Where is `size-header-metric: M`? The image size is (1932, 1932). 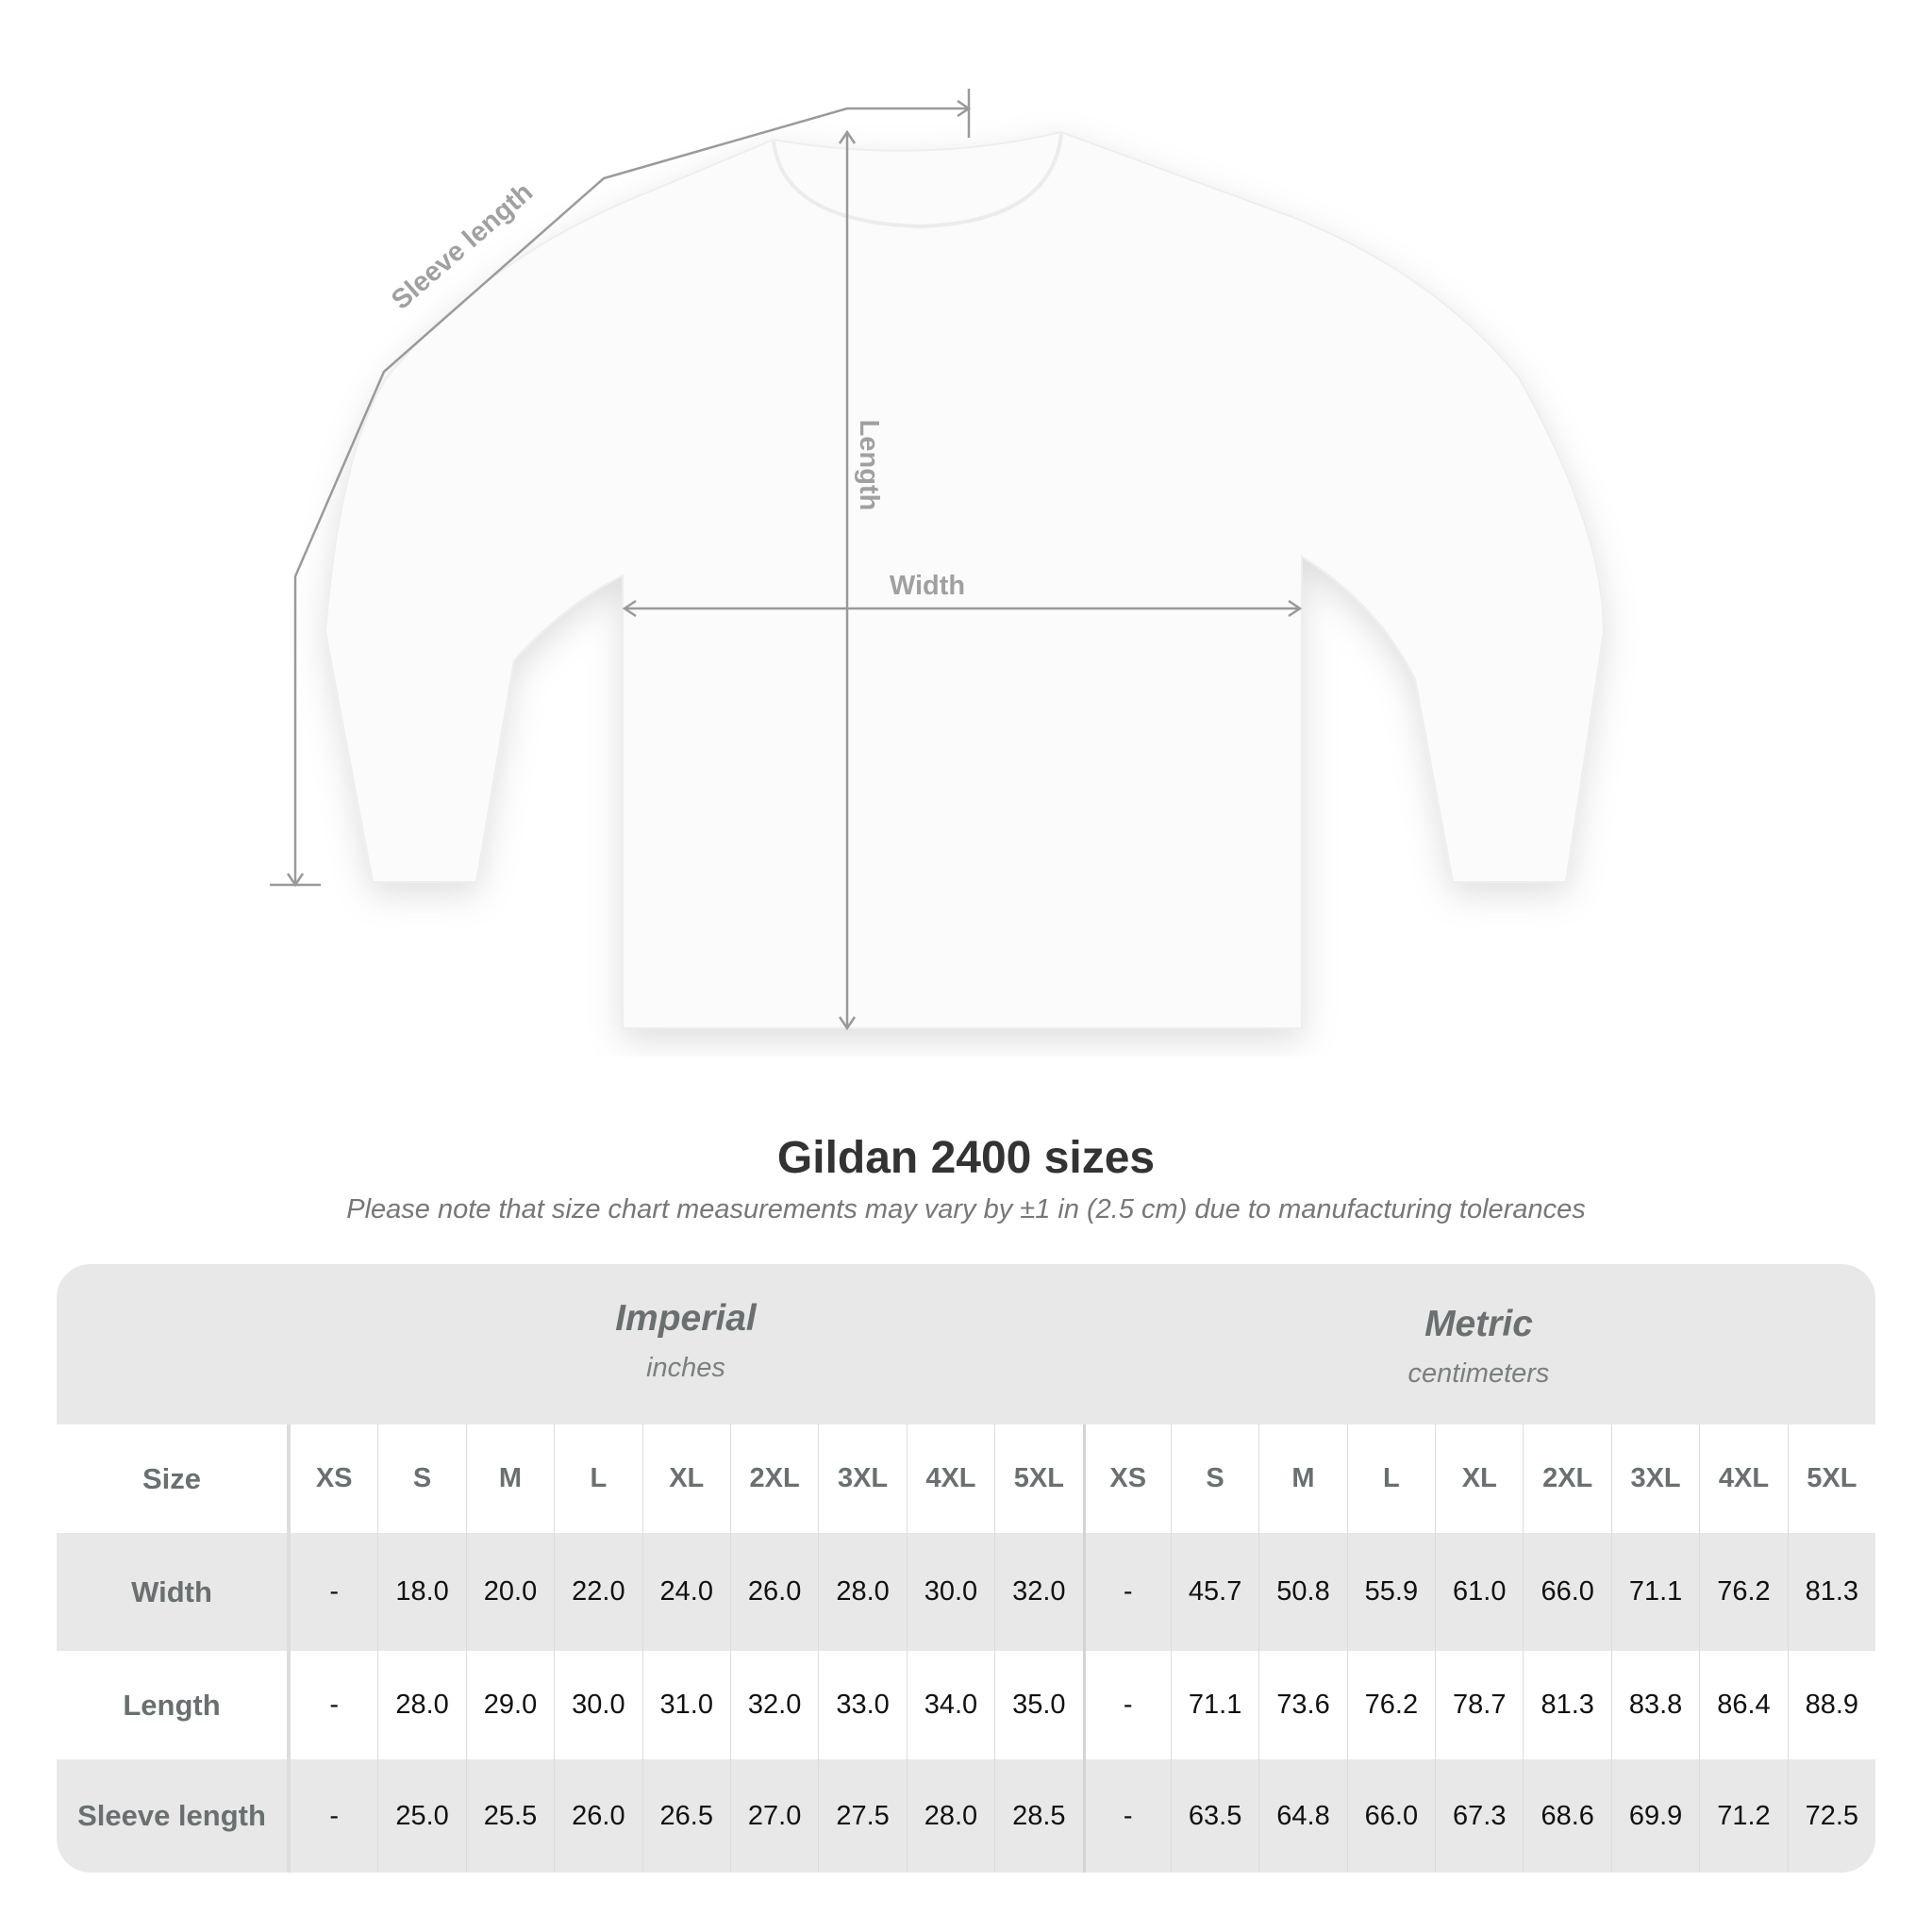
size-header-metric: M is located at coordinates (1302, 1478).